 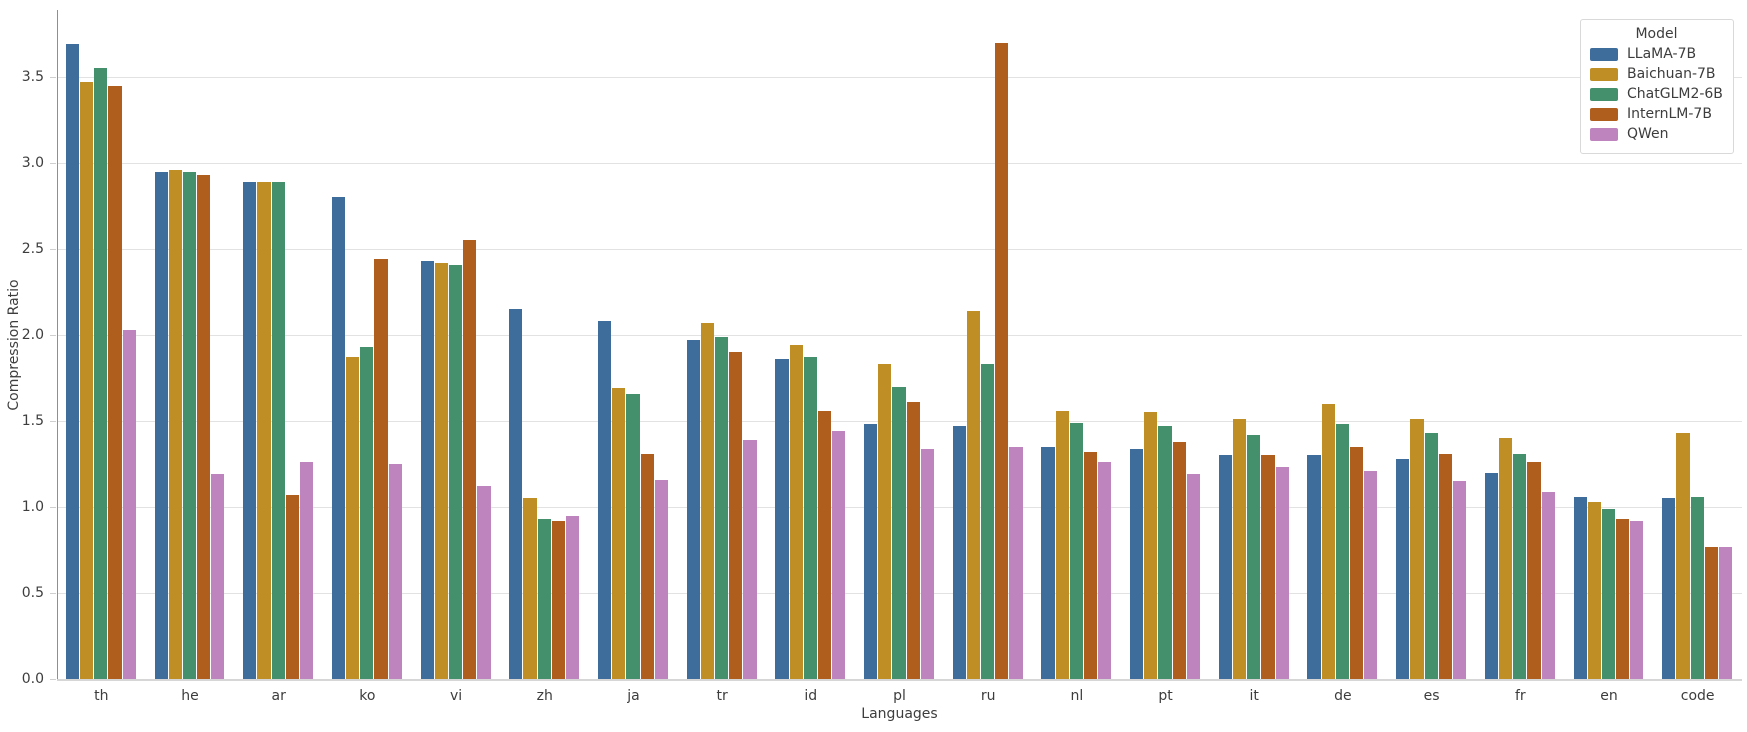 What do you see at coordinates (1656, 54) in the screenshot?
I see `legend-item-llama-7b: LLaMA-7B` at bounding box center [1656, 54].